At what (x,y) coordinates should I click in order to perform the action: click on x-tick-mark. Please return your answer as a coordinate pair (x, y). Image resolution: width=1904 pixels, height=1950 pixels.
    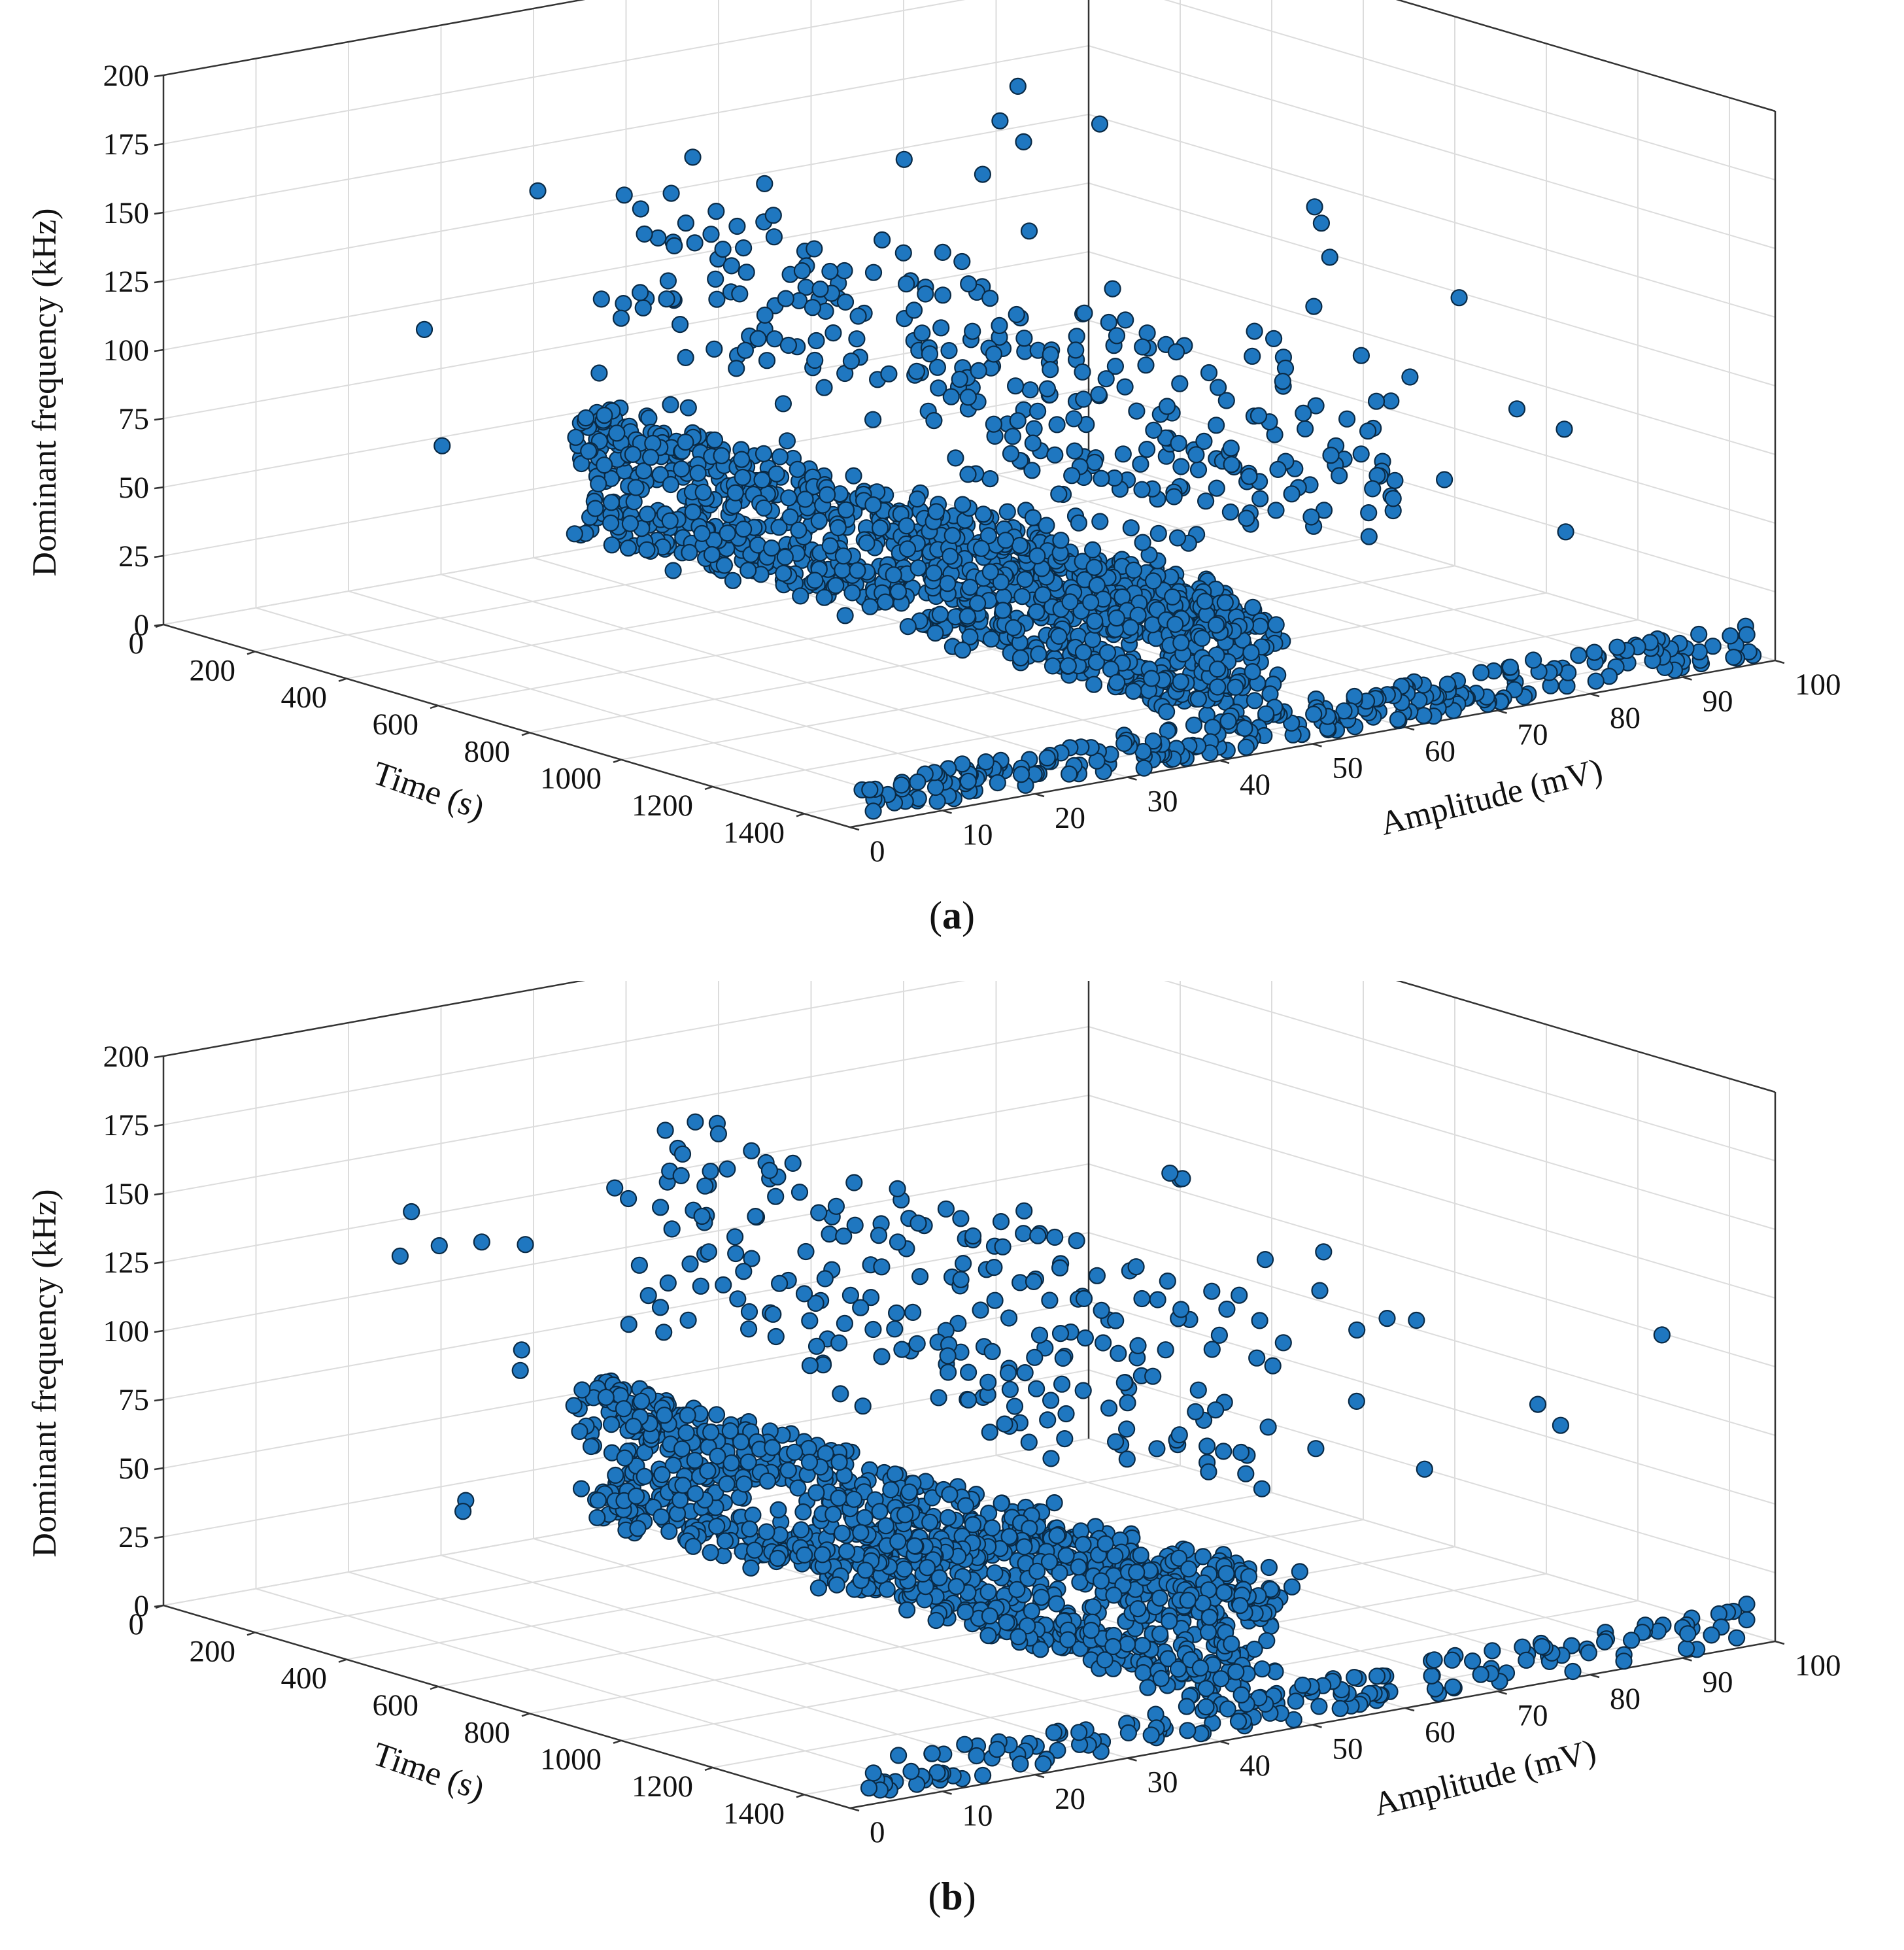
    Looking at the image, I should click on (251, 1634).